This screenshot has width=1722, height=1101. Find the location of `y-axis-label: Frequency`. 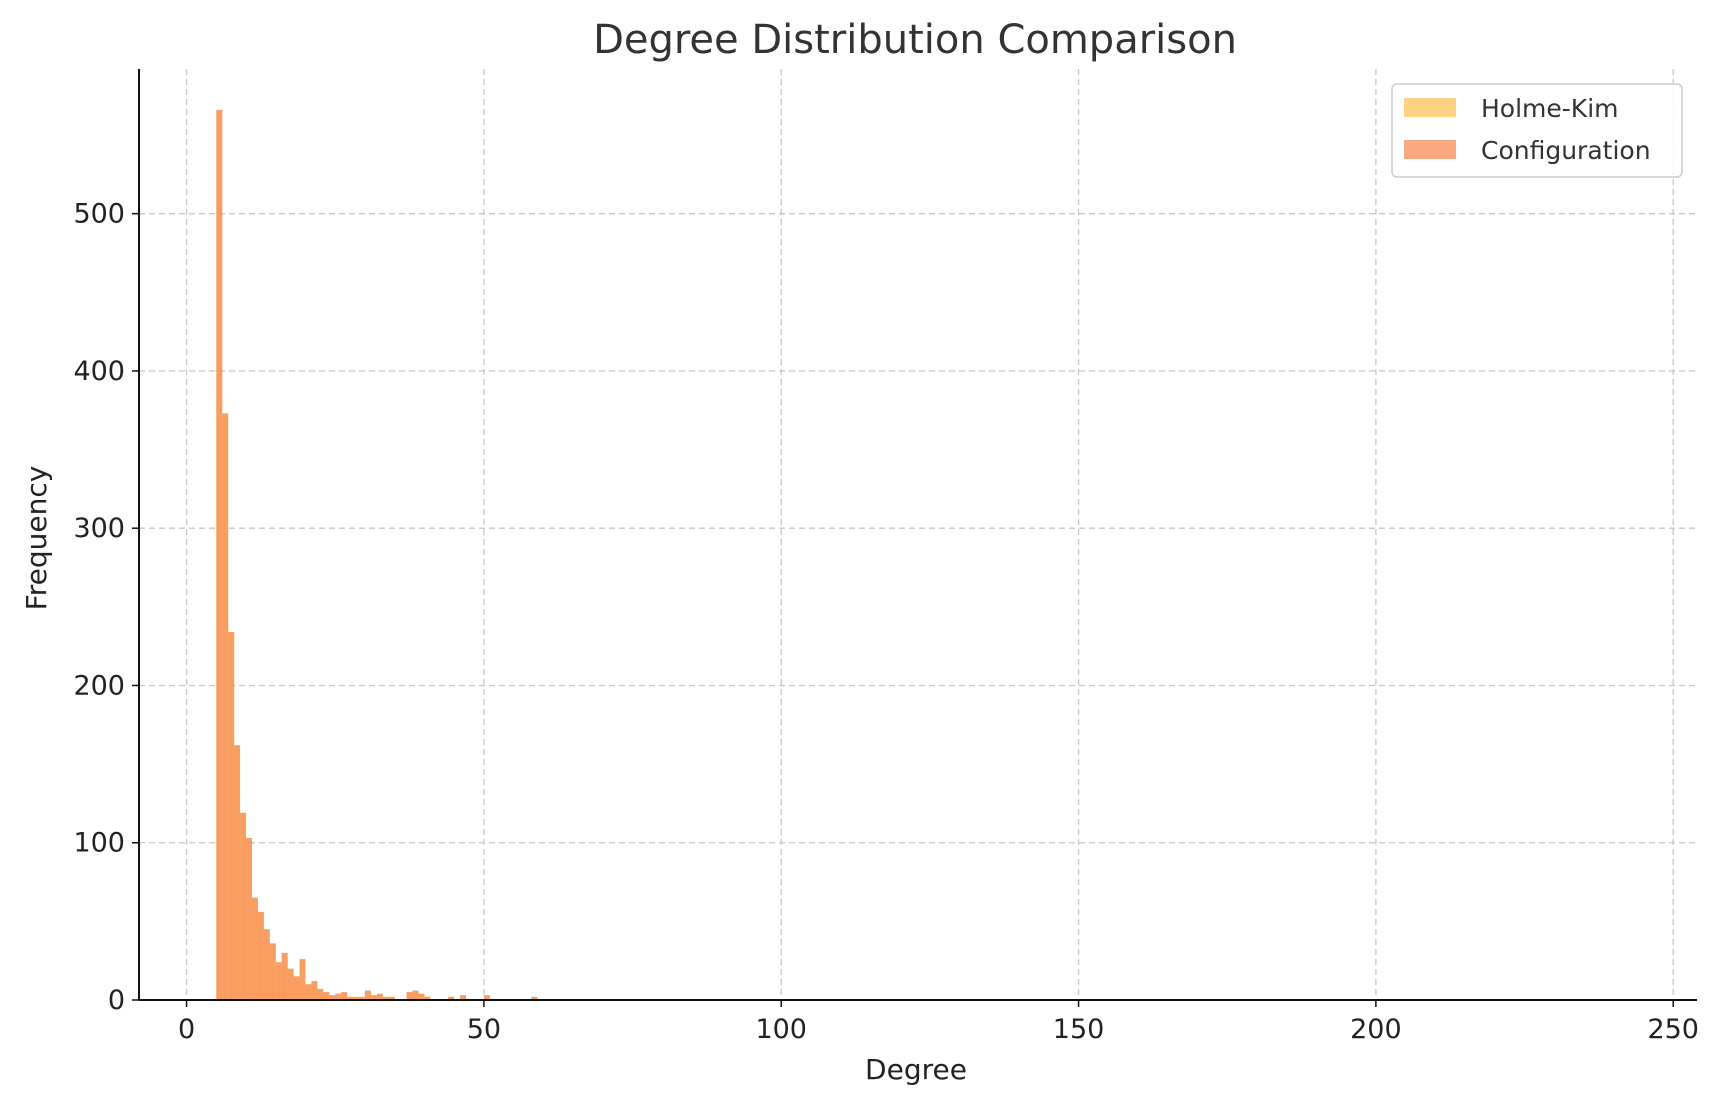

y-axis-label: Frequency is located at coordinates (36, 538).